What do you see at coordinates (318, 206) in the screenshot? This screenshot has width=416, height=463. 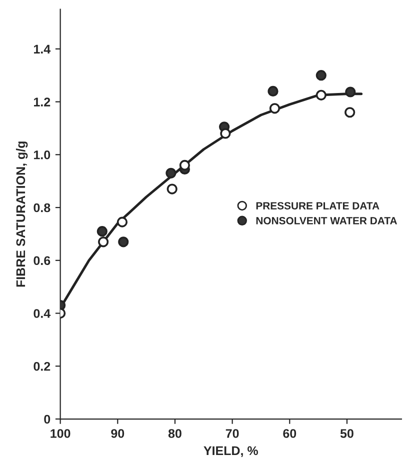 I see `legend-label: PRESSURE PLATE DATA` at bounding box center [318, 206].